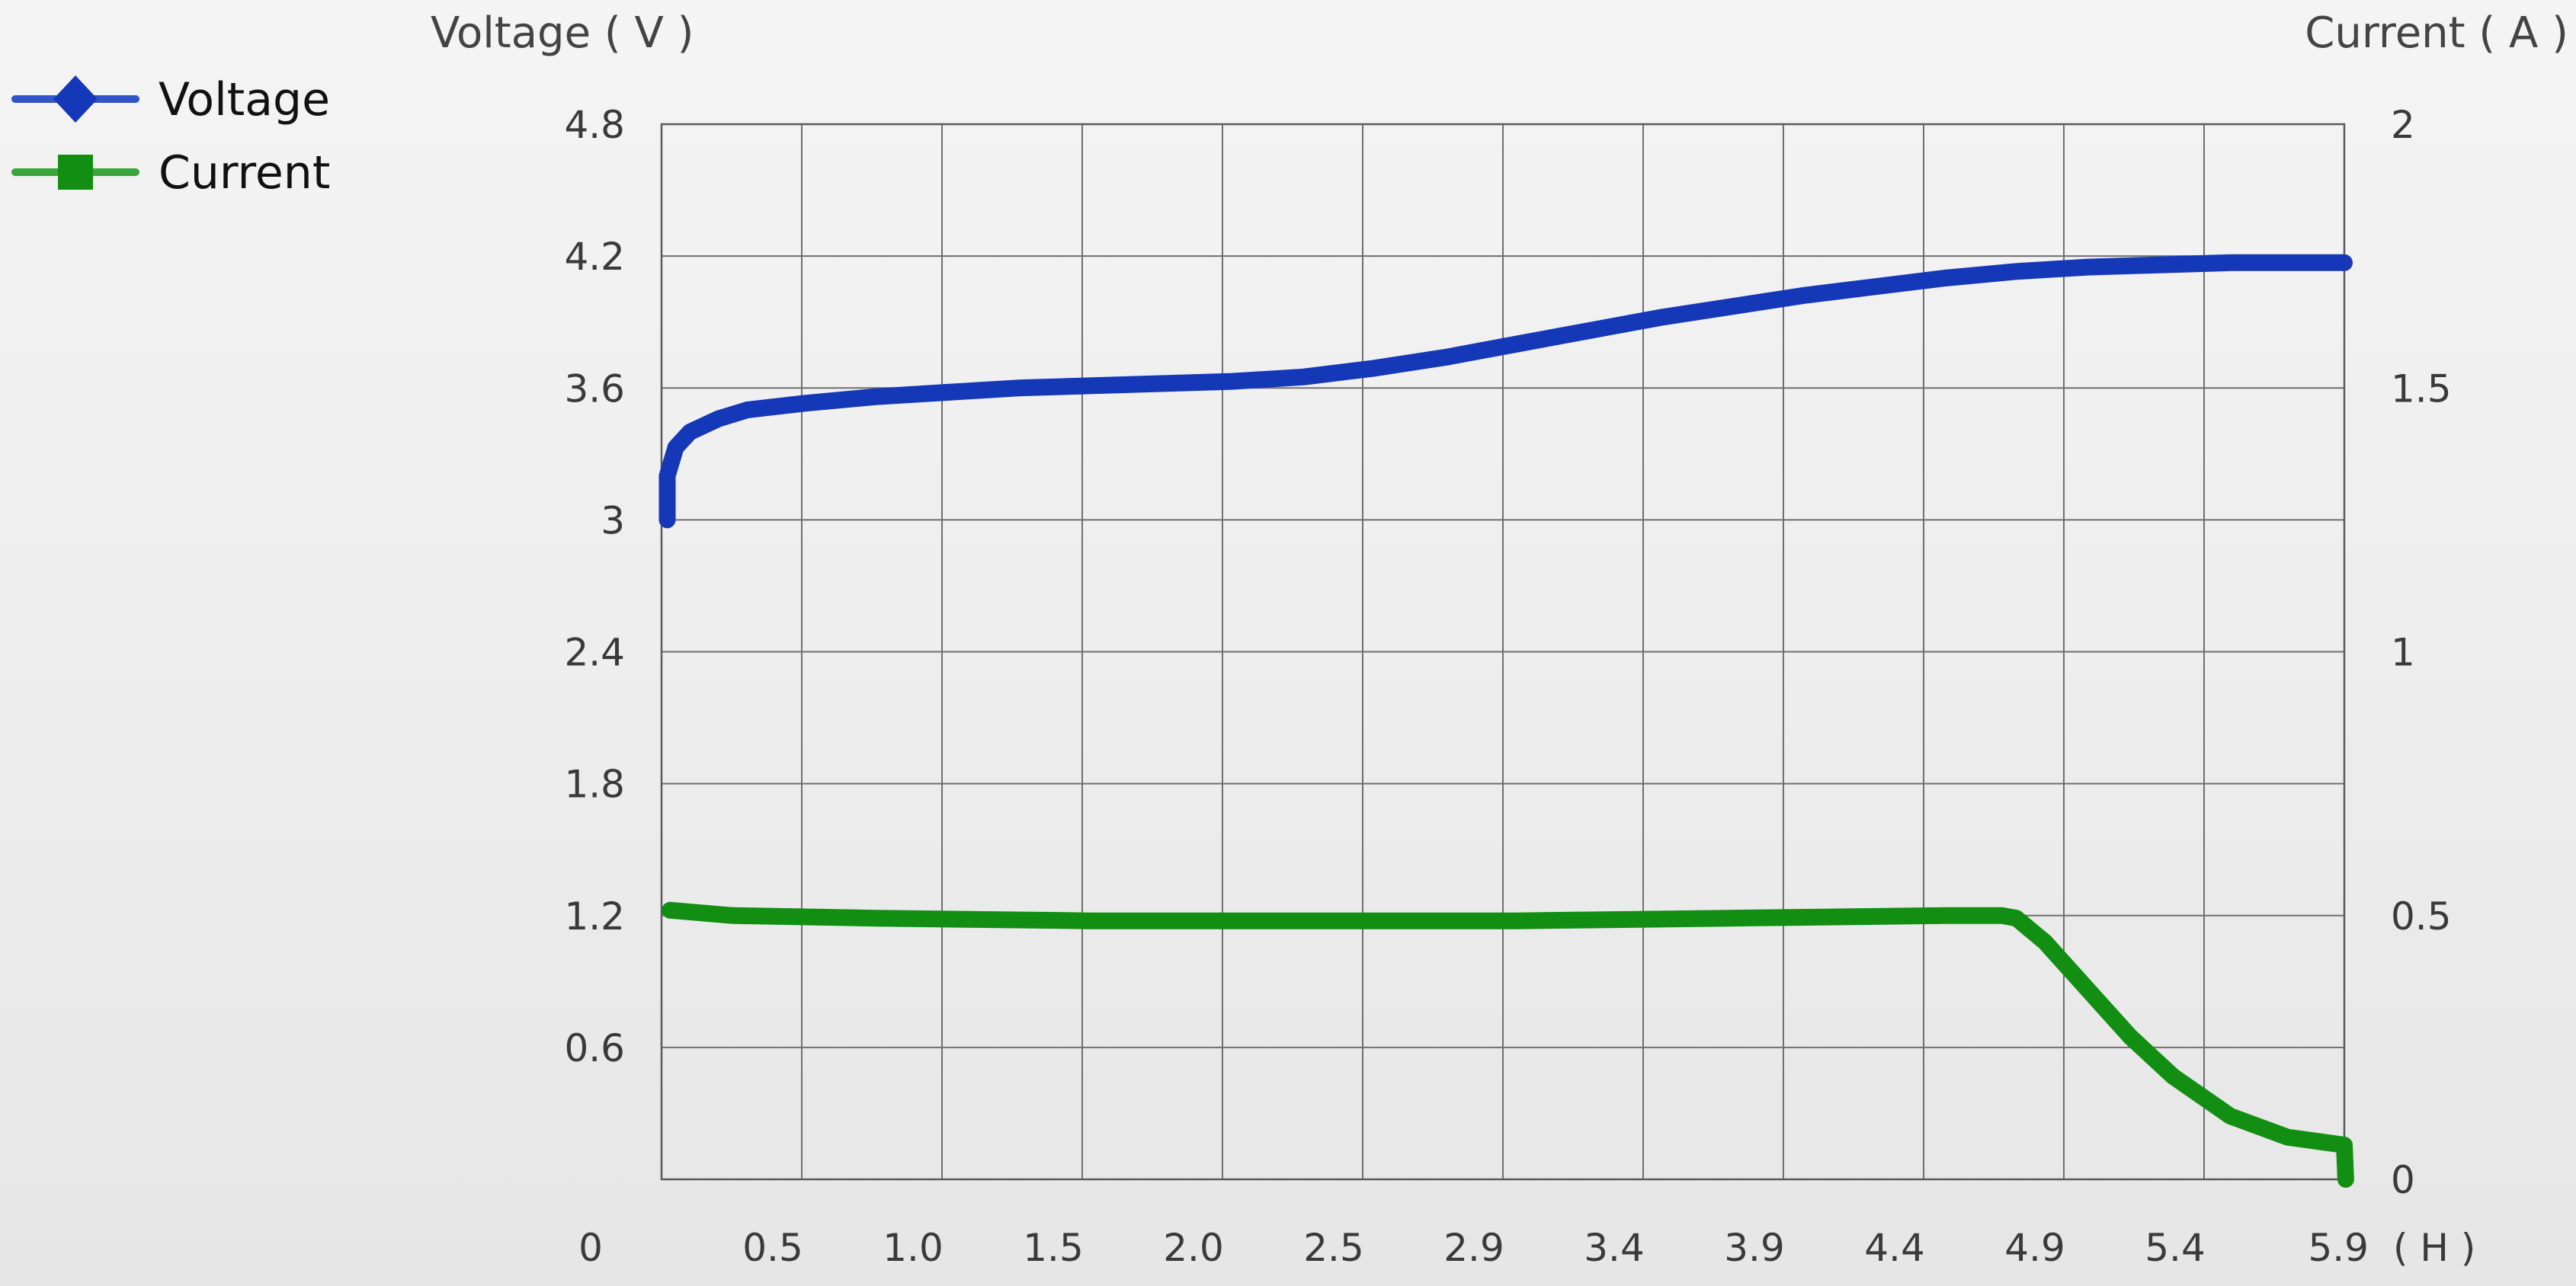  Describe the element at coordinates (2034, 1248) in the screenshot. I see `x-tick-label: 4.9` at that location.